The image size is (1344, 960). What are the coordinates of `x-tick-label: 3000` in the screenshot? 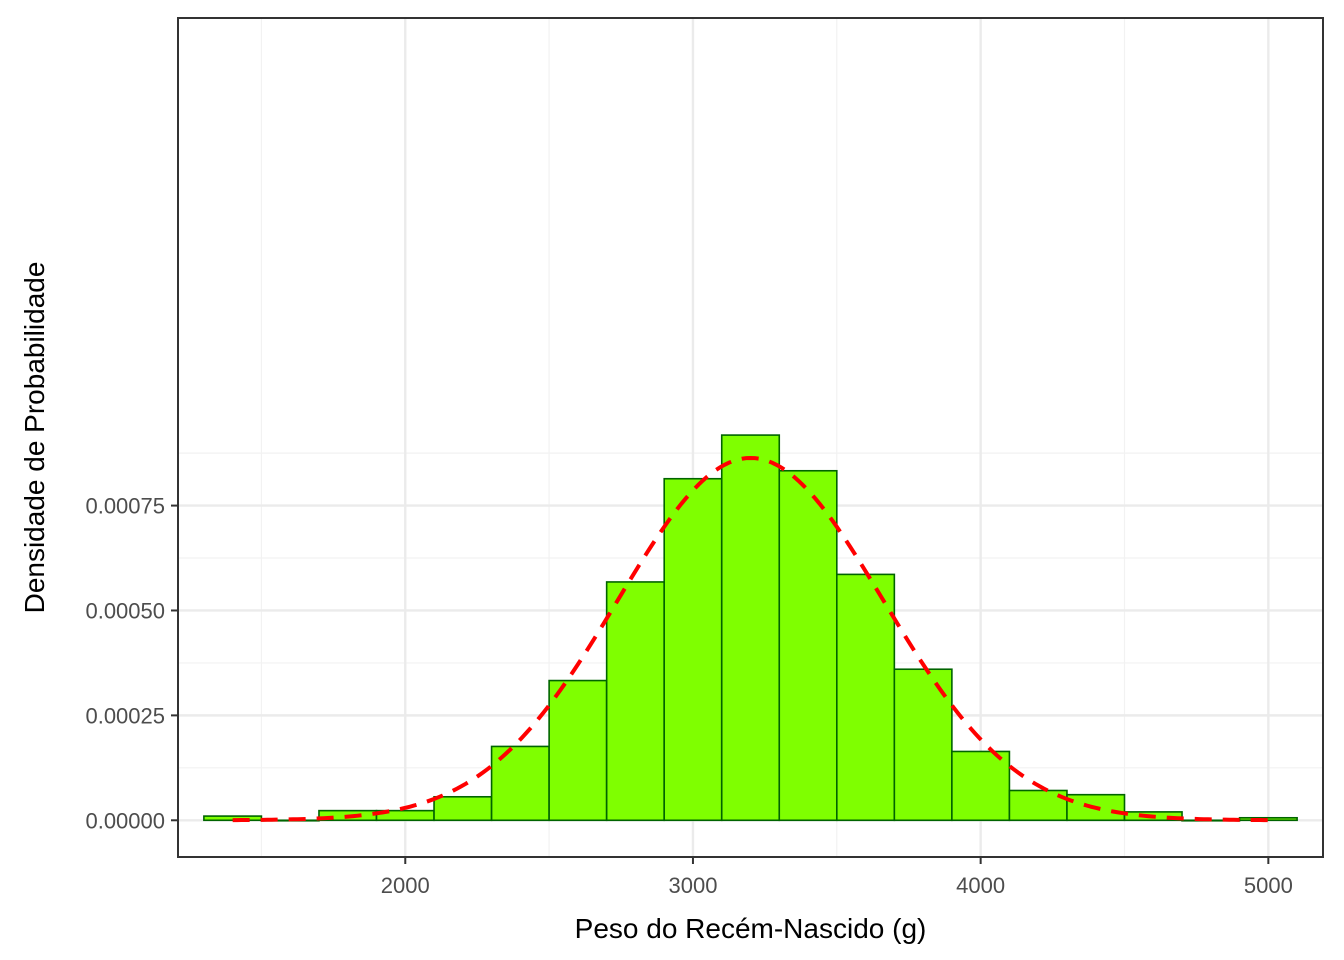 It's located at (692, 885).